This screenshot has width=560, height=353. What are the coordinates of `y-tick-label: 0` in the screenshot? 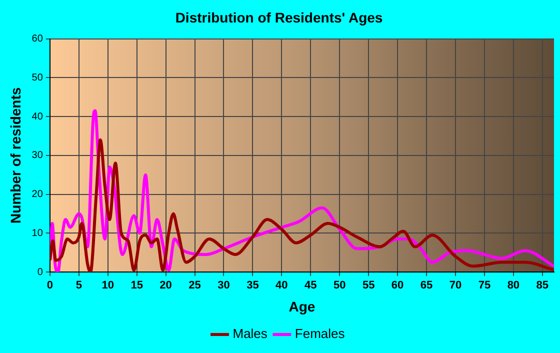 It's located at (40, 272).